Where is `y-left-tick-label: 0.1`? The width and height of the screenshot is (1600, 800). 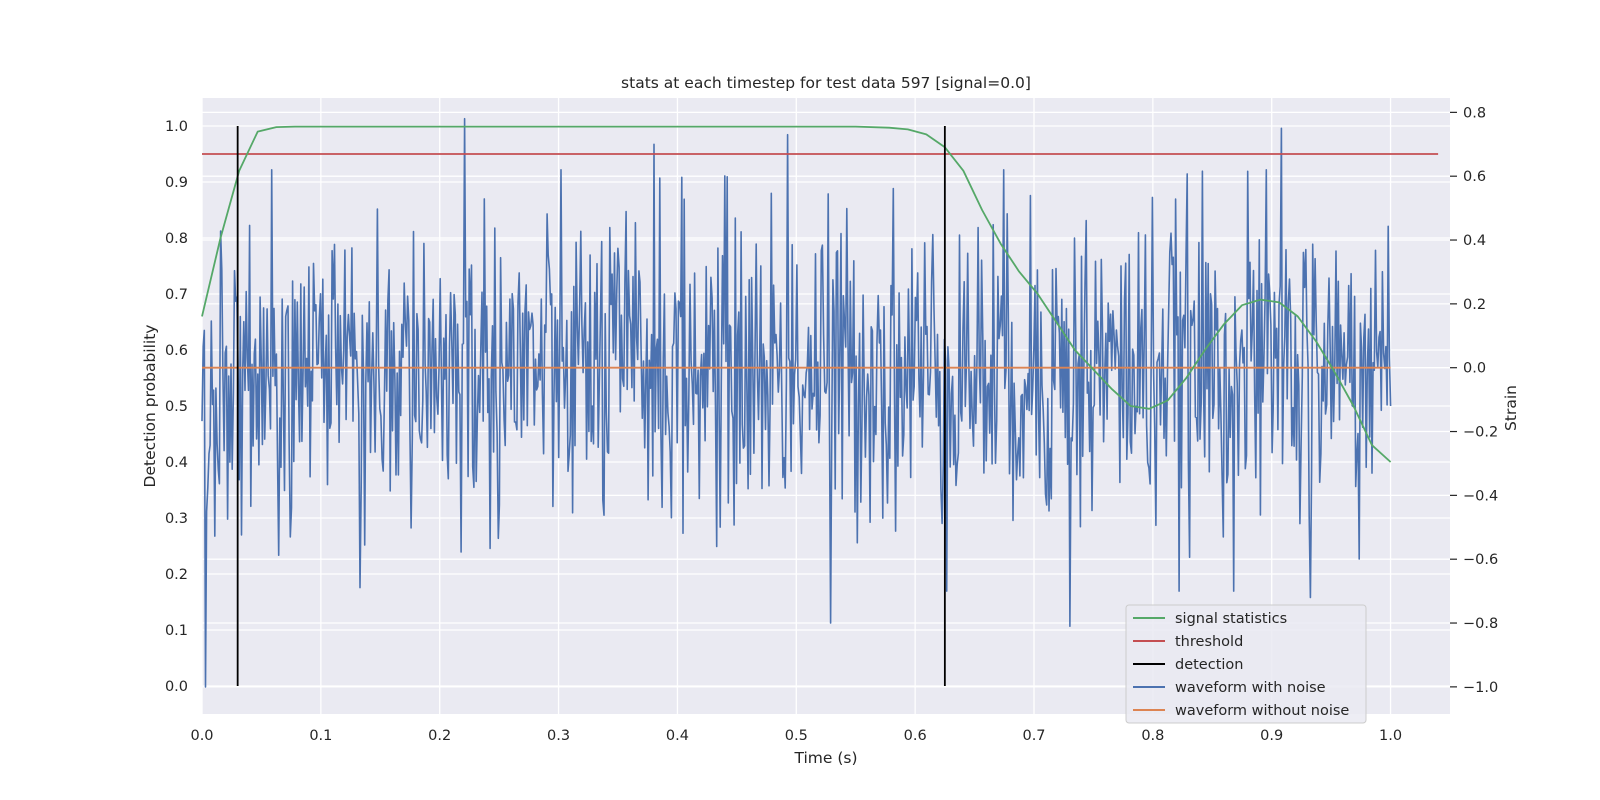
y-left-tick-label: 0.1 is located at coordinates (176, 631).